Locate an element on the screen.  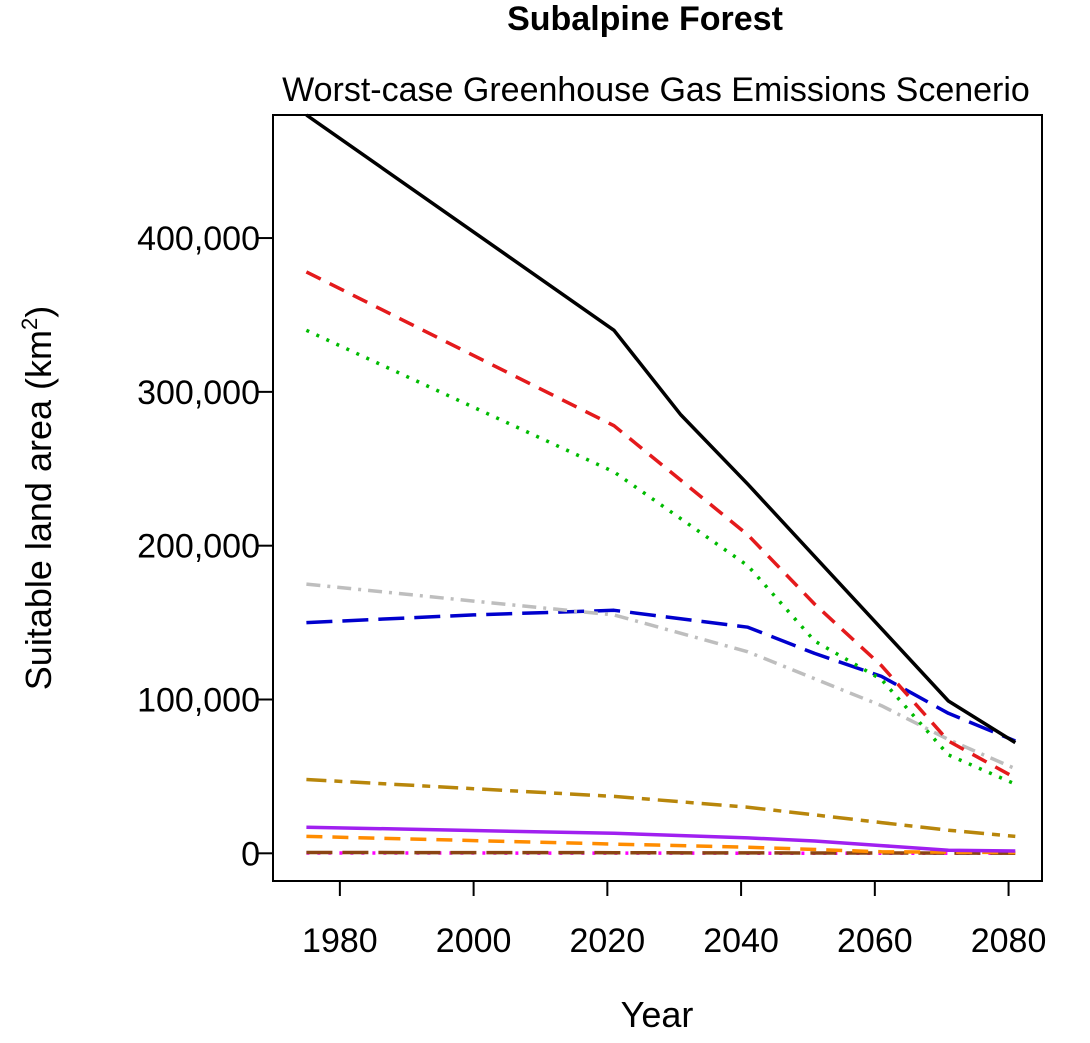
y-axis-label-superscript: 2 is located at coordinates (29, 324).